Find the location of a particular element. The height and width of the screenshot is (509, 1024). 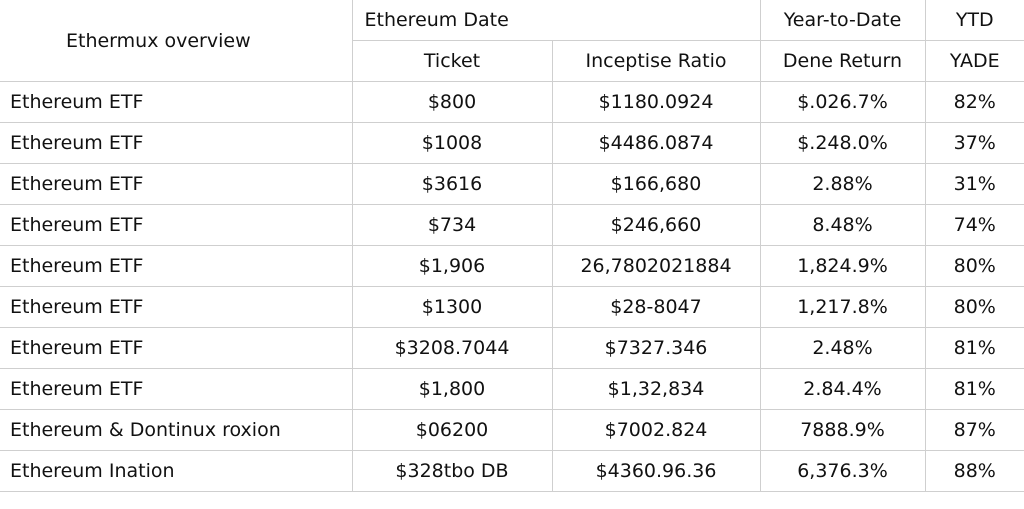

cell: 88% is located at coordinates (974, 471).